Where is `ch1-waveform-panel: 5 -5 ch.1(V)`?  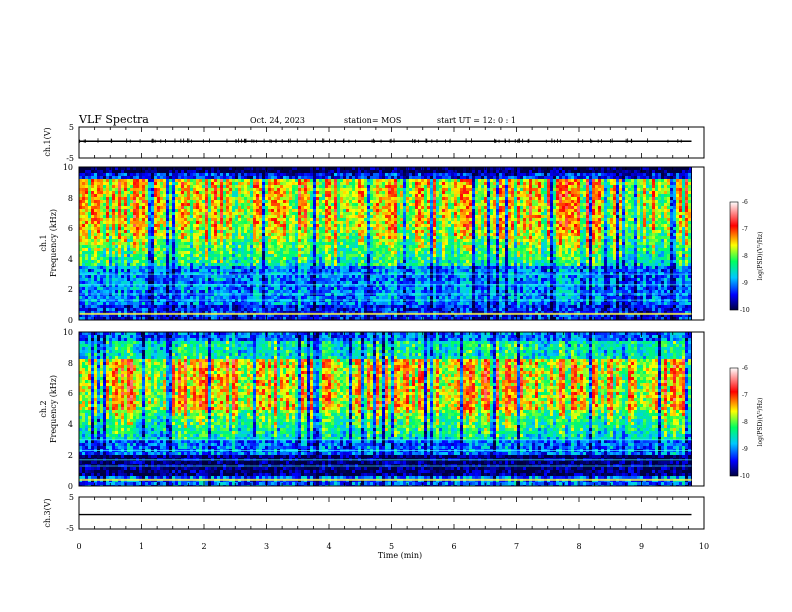 ch1-waveform-panel: 5 -5 ch.1(V) is located at coordinates (374, 143).